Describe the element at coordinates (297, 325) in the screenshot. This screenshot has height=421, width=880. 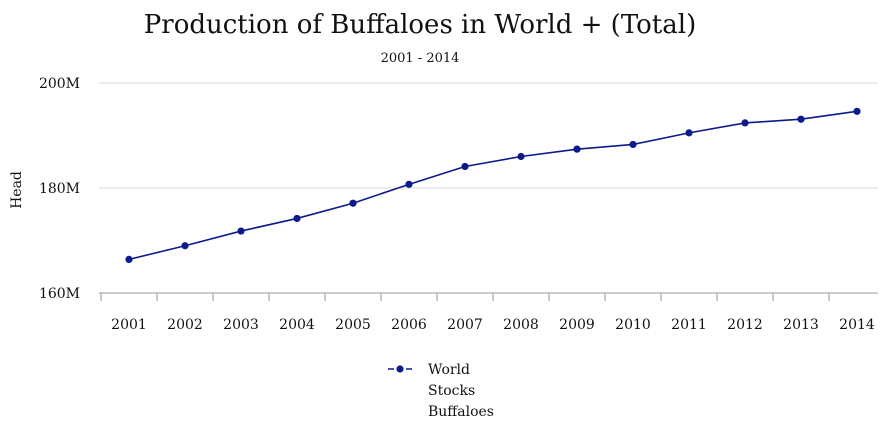
I see `x-tick-label: 2004` at that location.